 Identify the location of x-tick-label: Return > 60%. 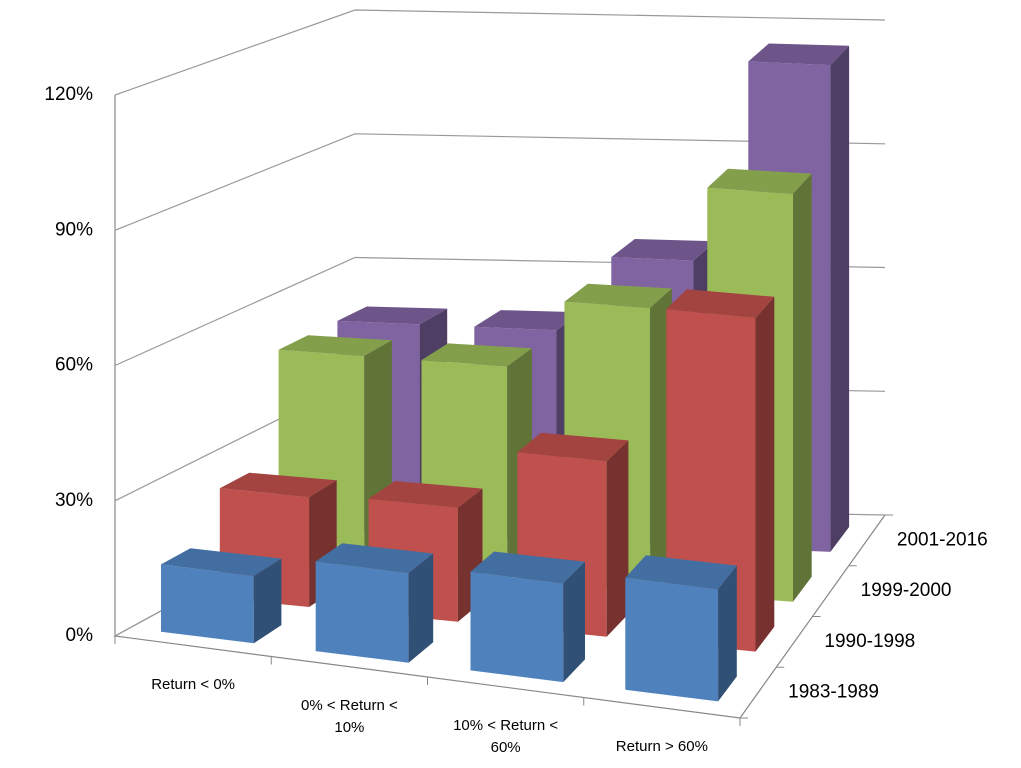
(661, 746).